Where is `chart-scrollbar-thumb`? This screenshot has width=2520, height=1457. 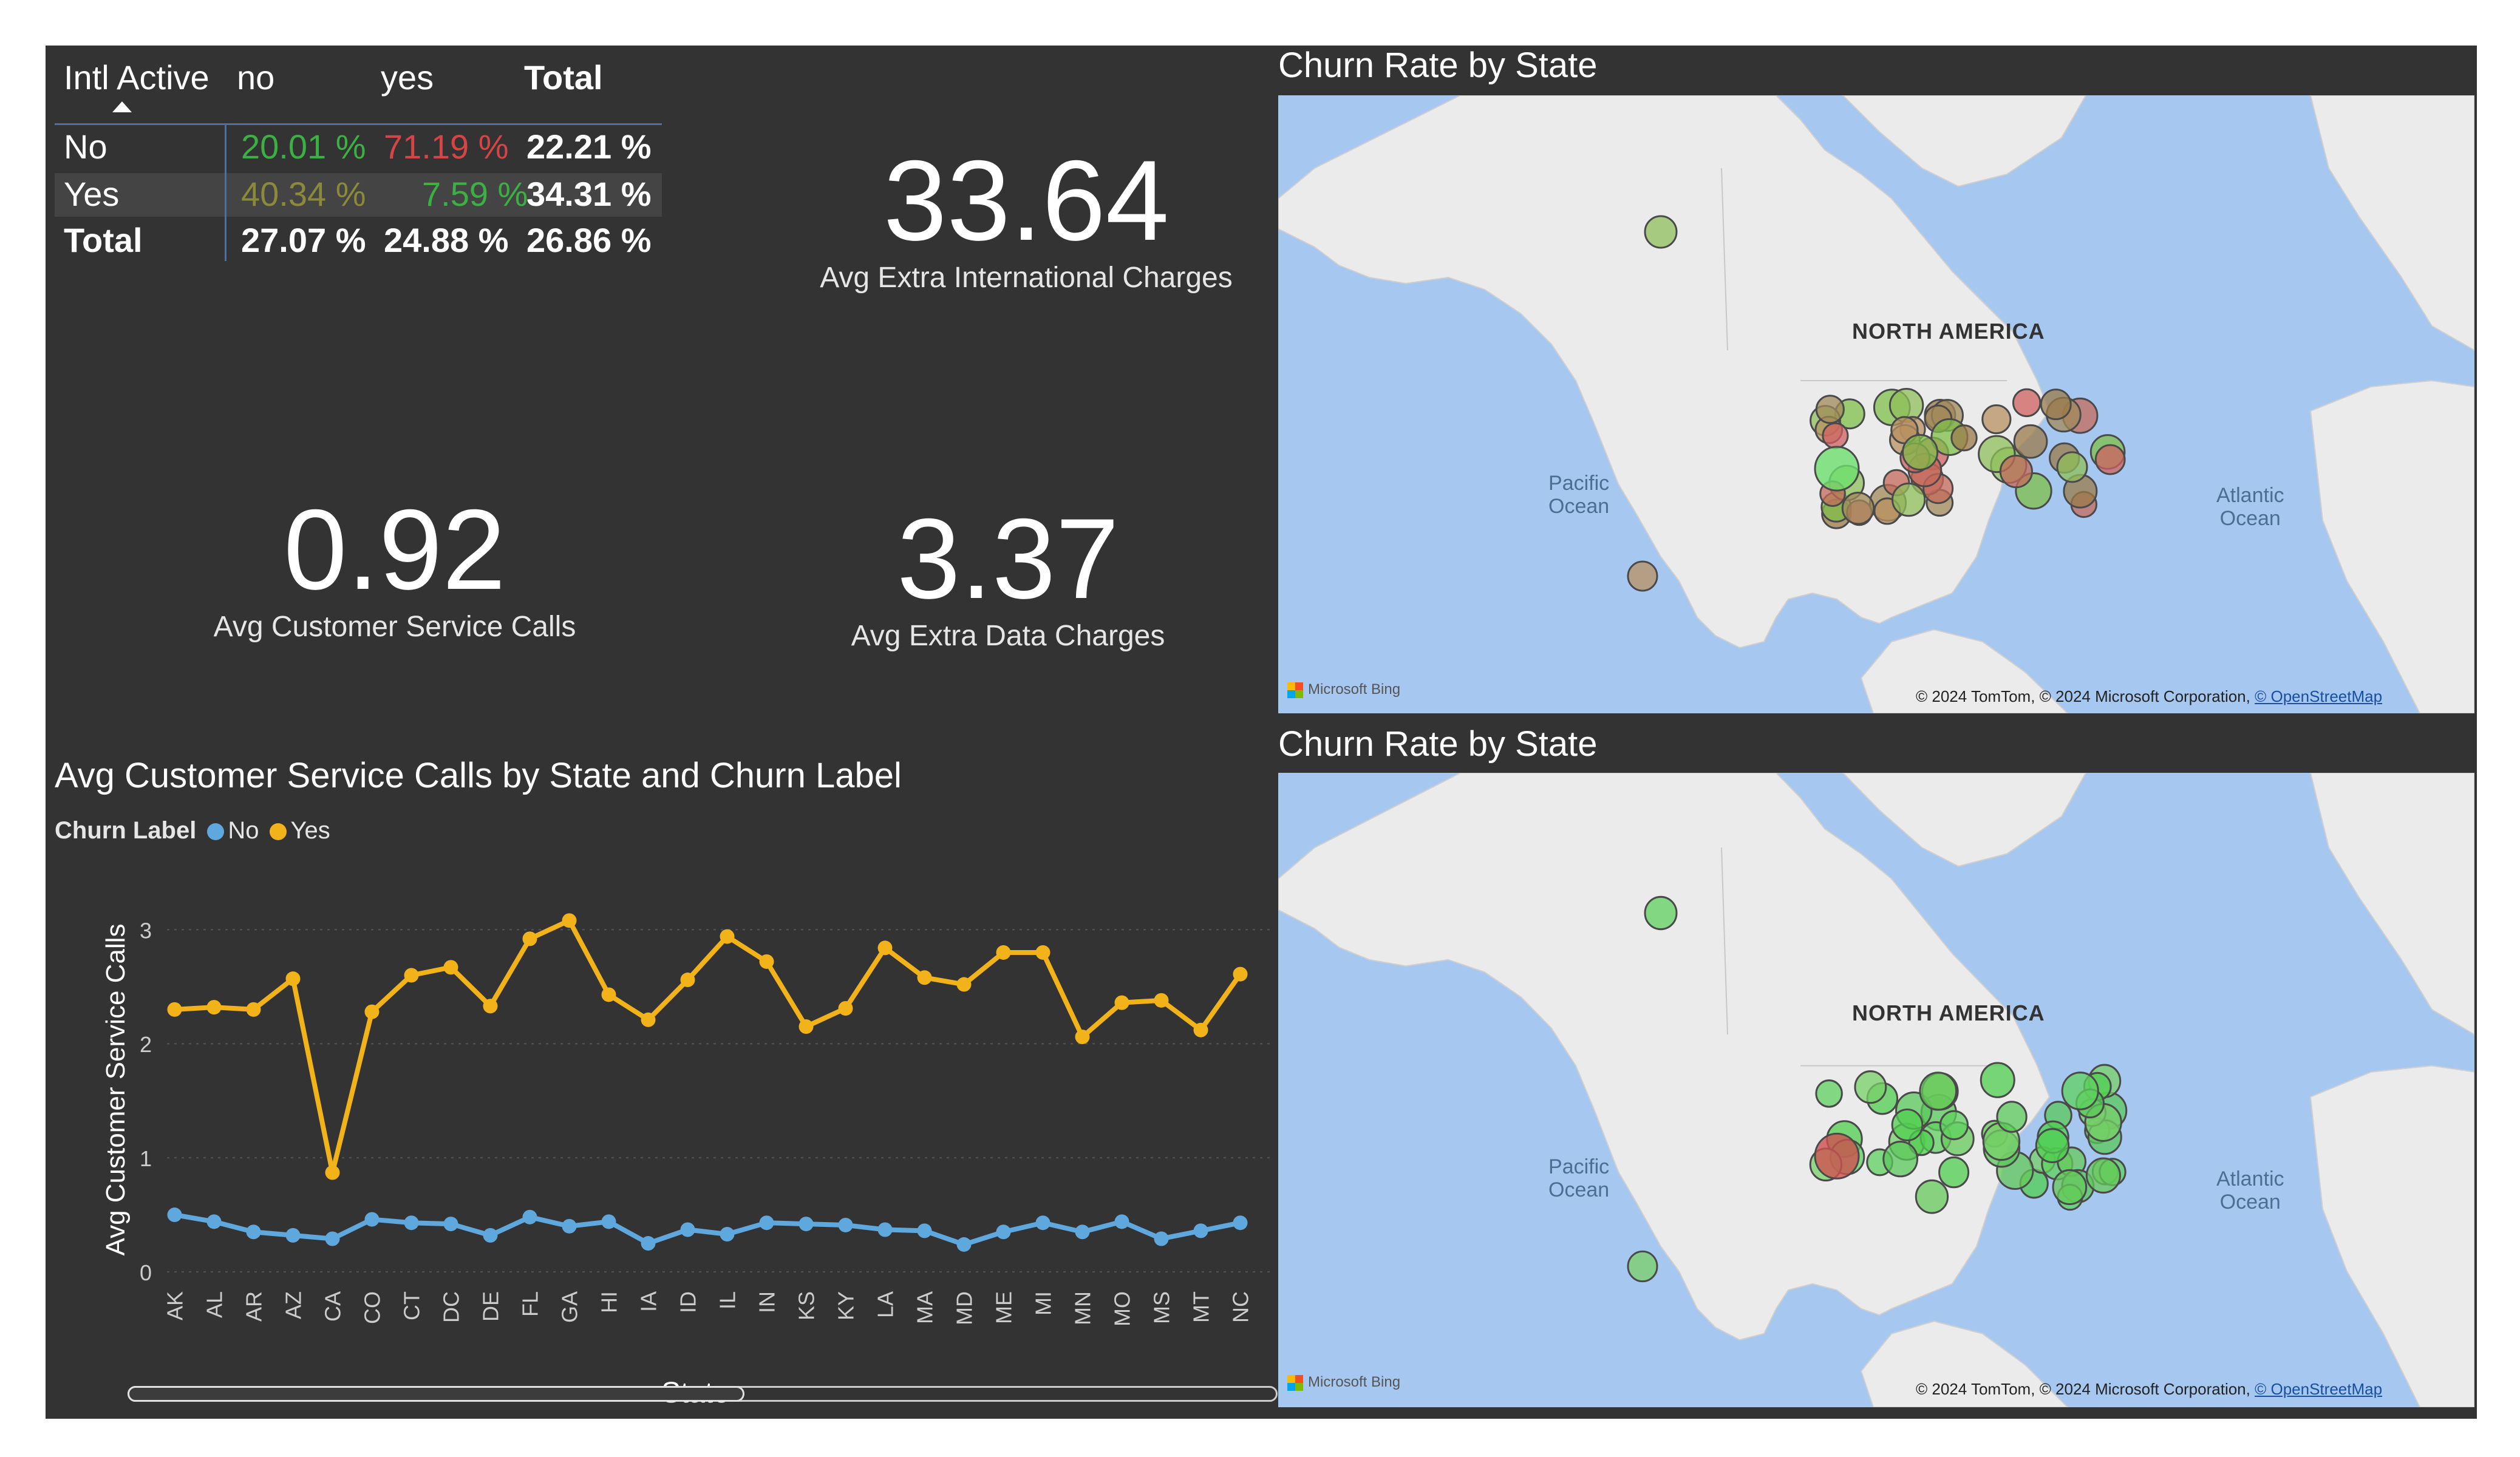
chart-scrollbar-thumb is located at coordinates (436, 1394).